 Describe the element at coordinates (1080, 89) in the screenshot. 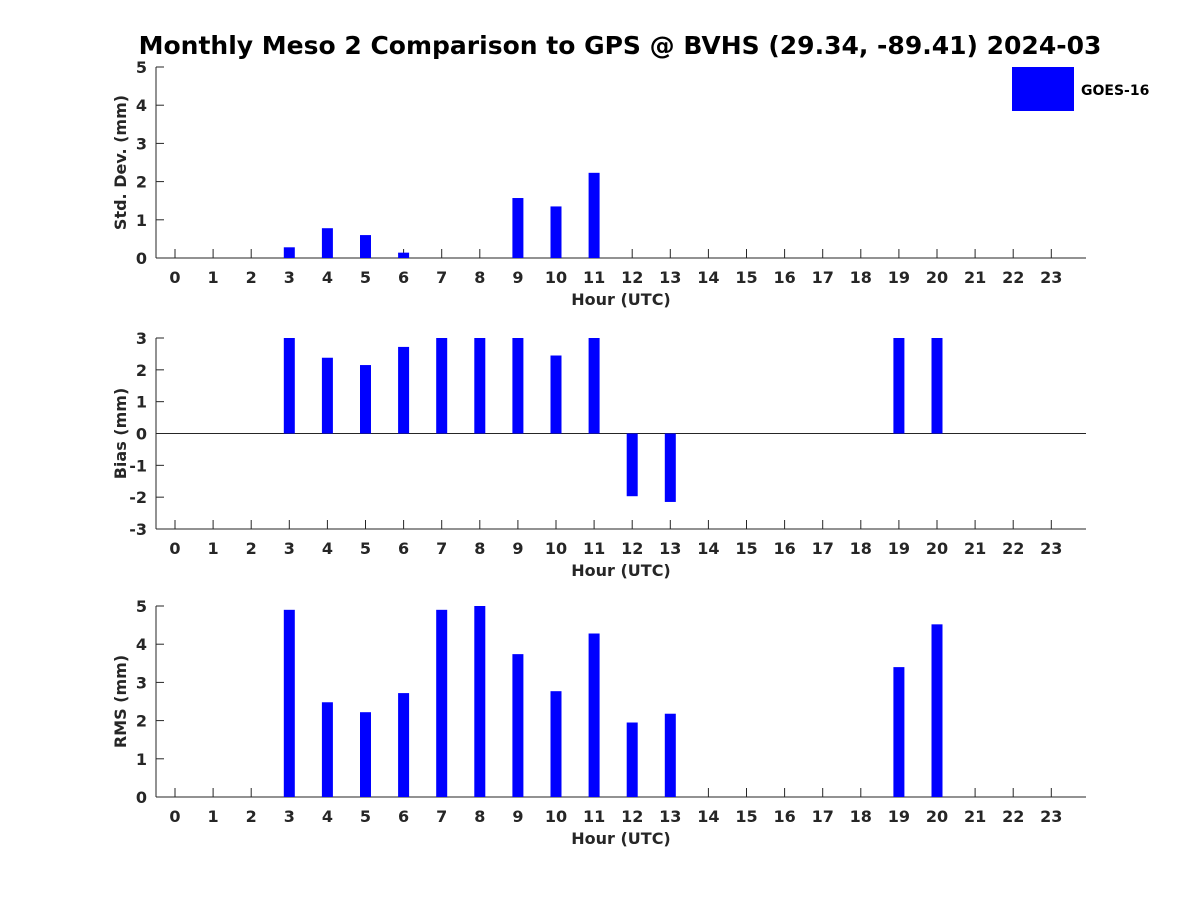

I see `legend: GOES-16` at that location.